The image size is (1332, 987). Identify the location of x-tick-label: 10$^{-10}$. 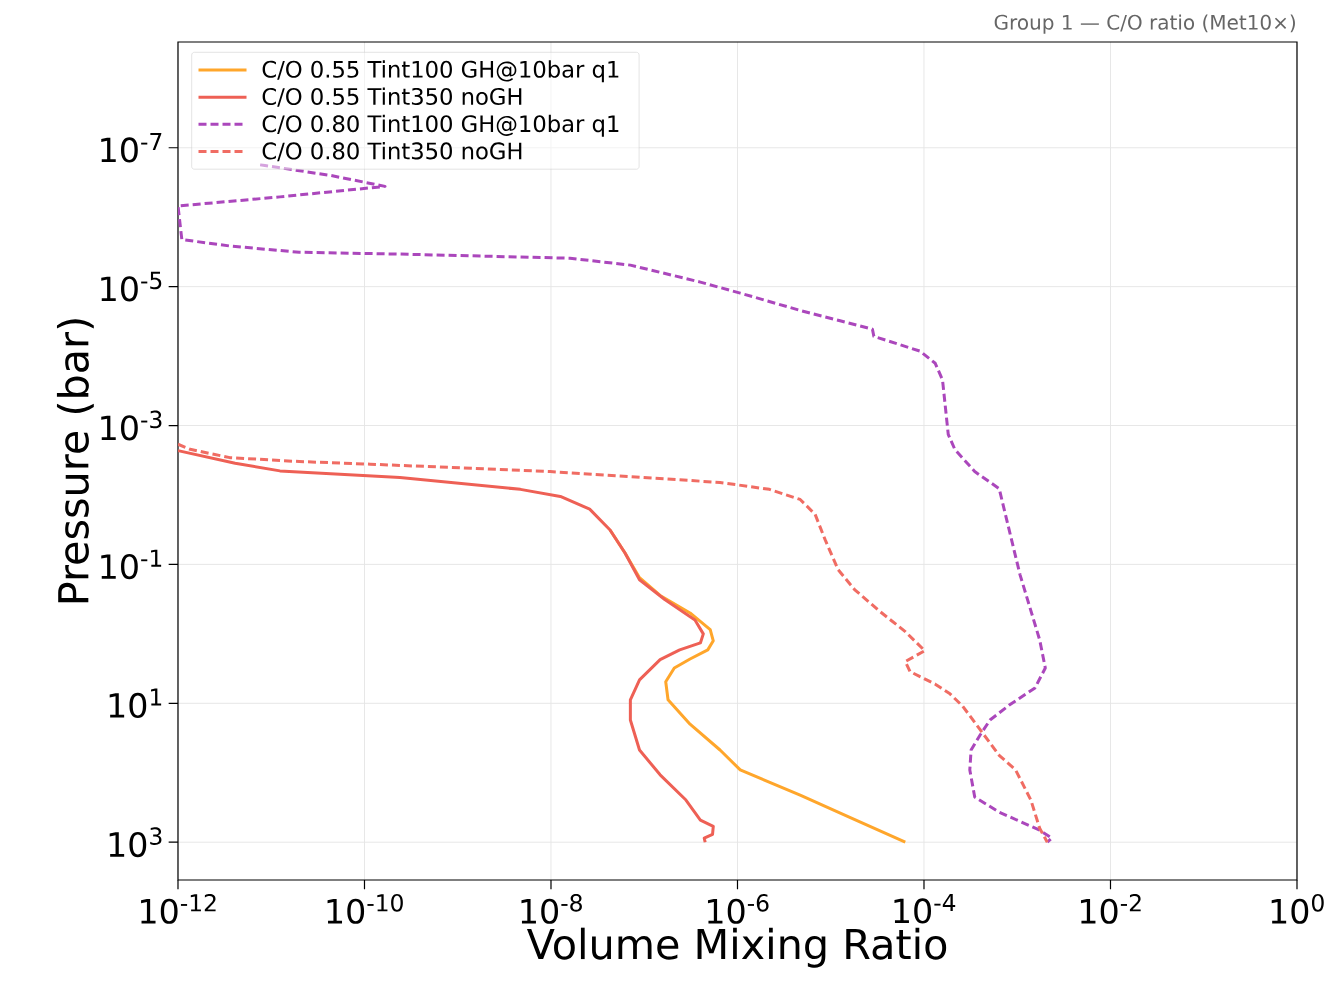
(365, 909).